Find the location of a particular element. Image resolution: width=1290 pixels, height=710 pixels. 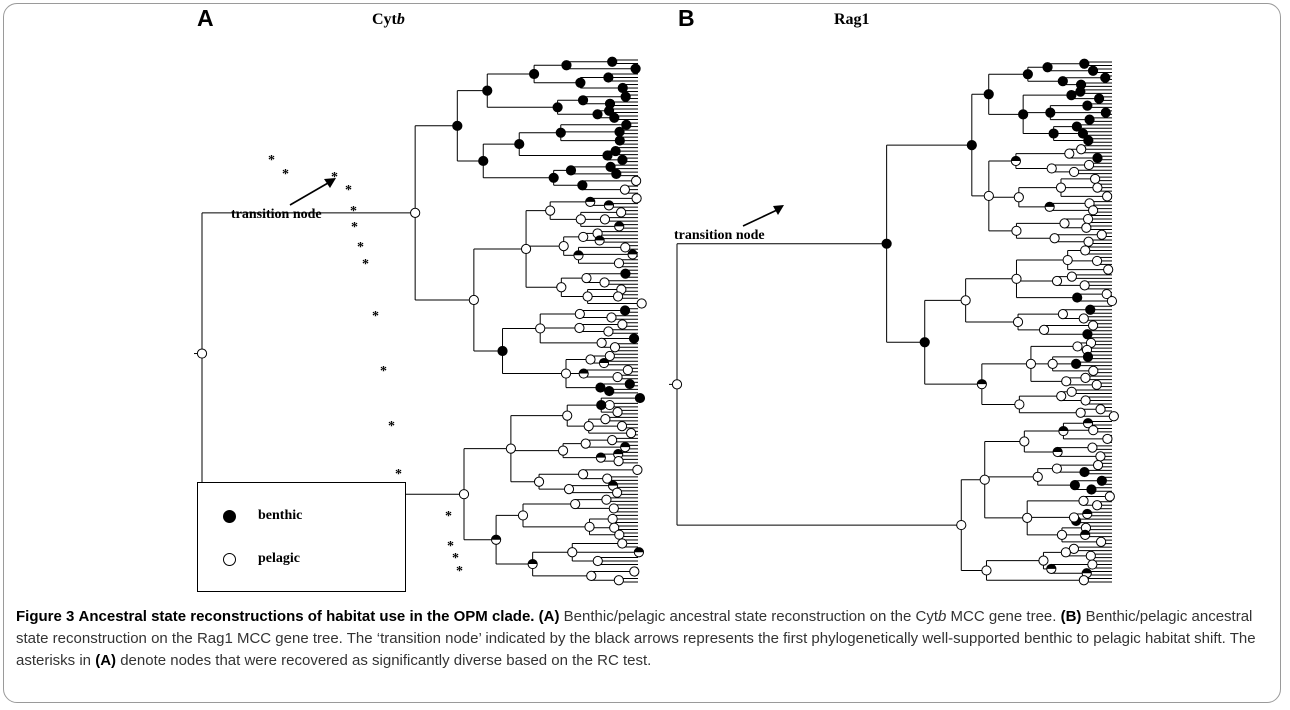

legend-row-pelagic: pelagic is located at coordinates (249, 559).